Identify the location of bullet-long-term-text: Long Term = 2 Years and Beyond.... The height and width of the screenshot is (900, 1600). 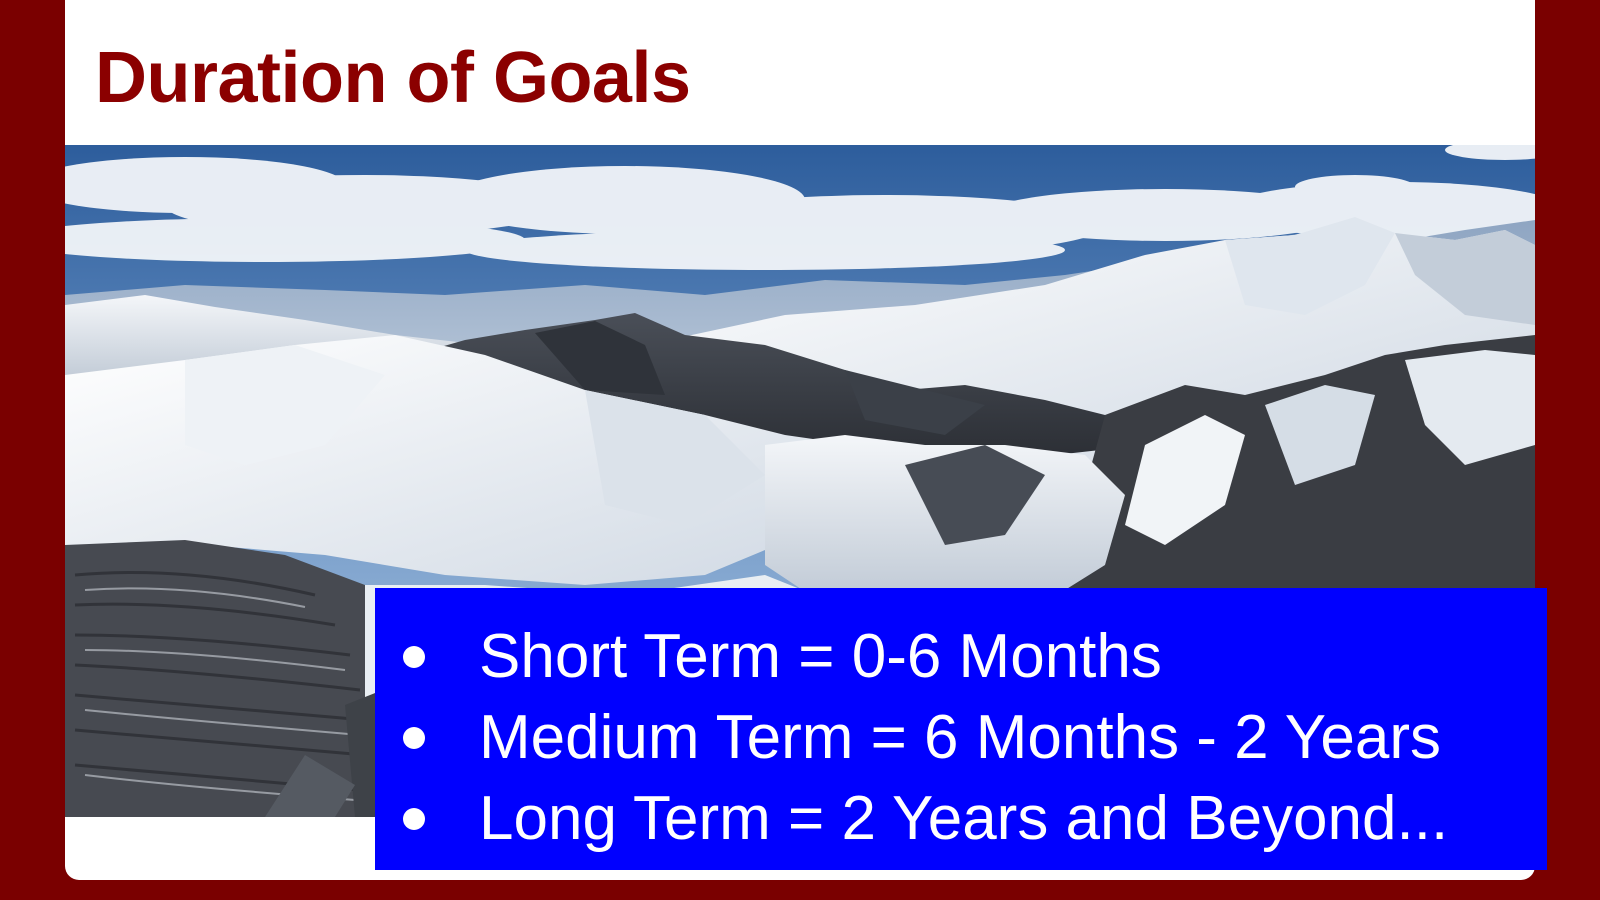
(964, 818).